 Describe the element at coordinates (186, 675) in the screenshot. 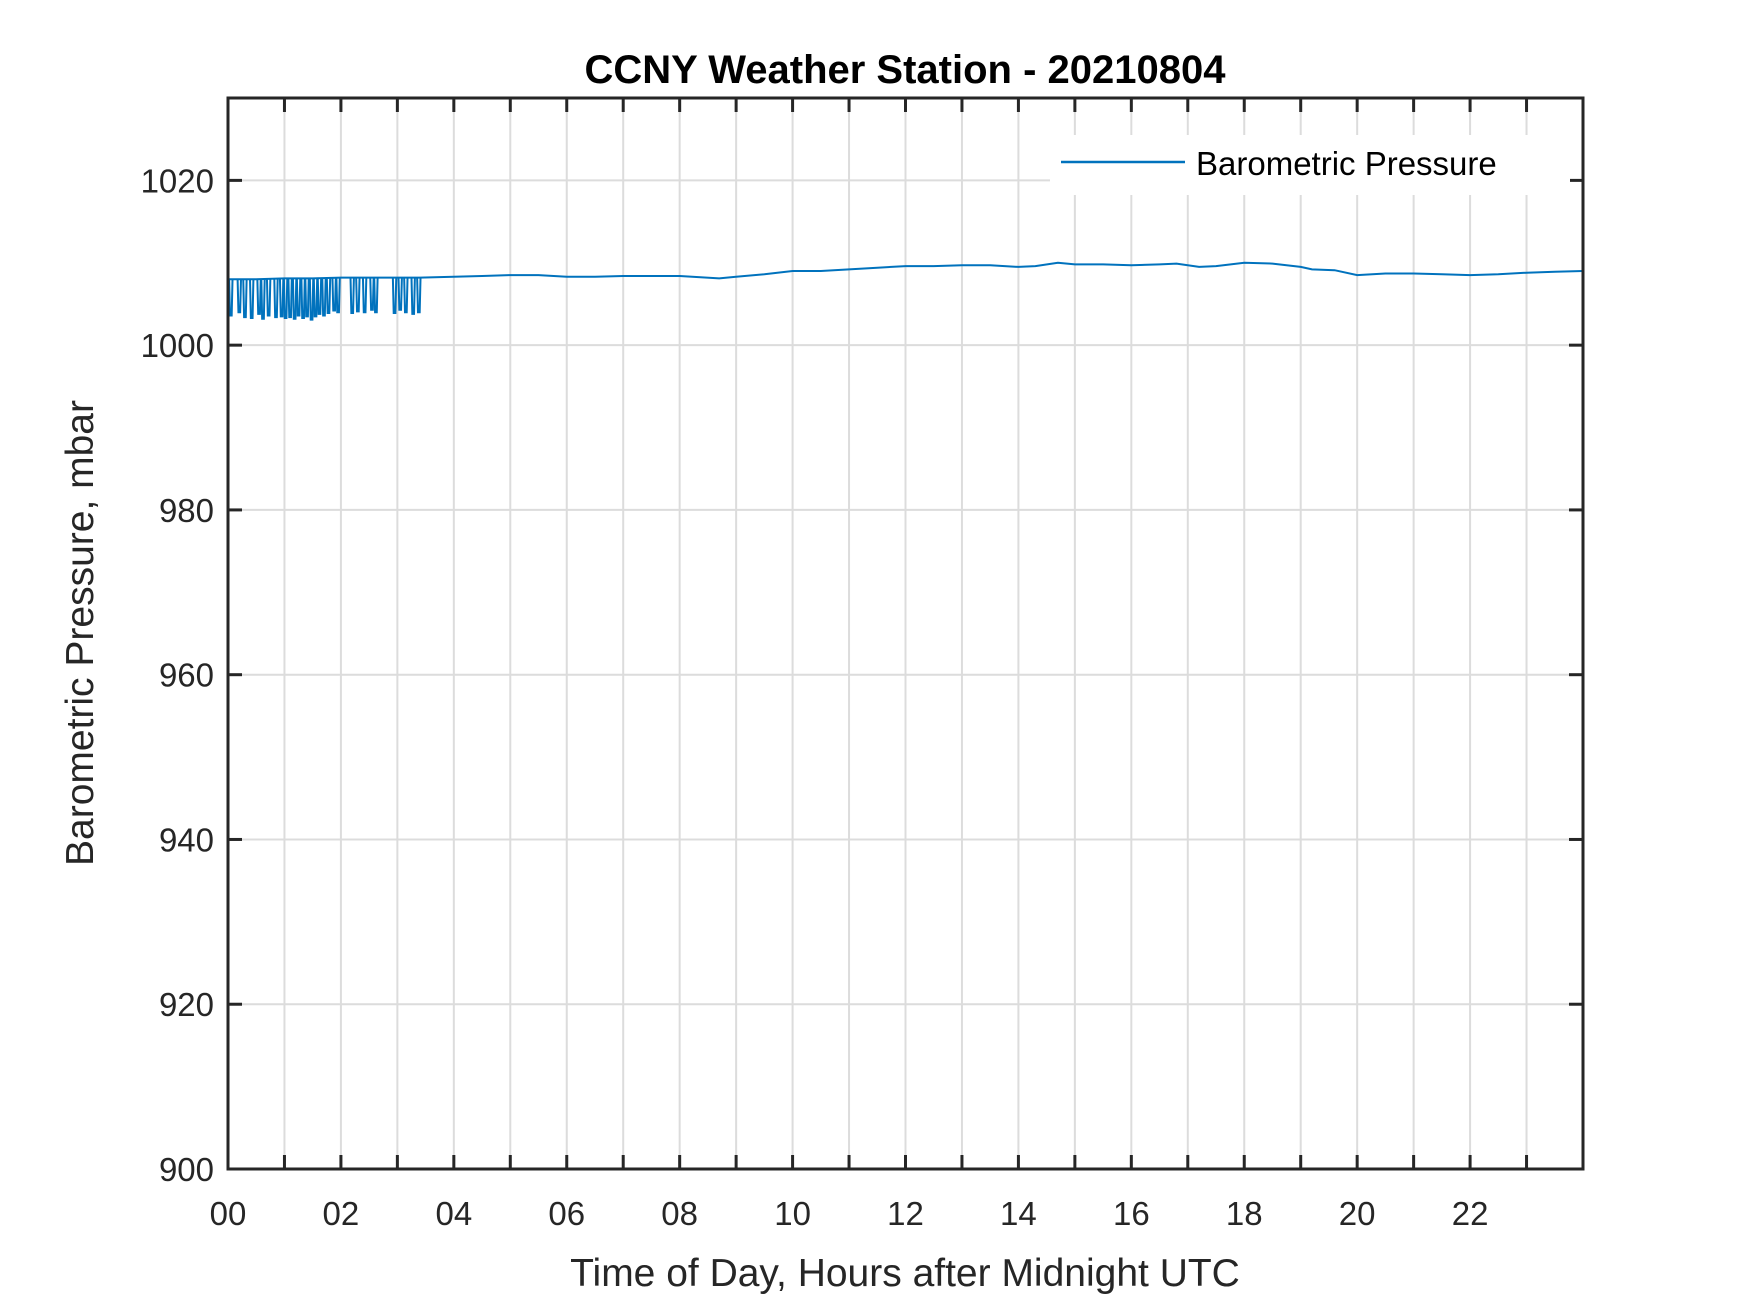

I see `y-tick-label: 960` at that location.